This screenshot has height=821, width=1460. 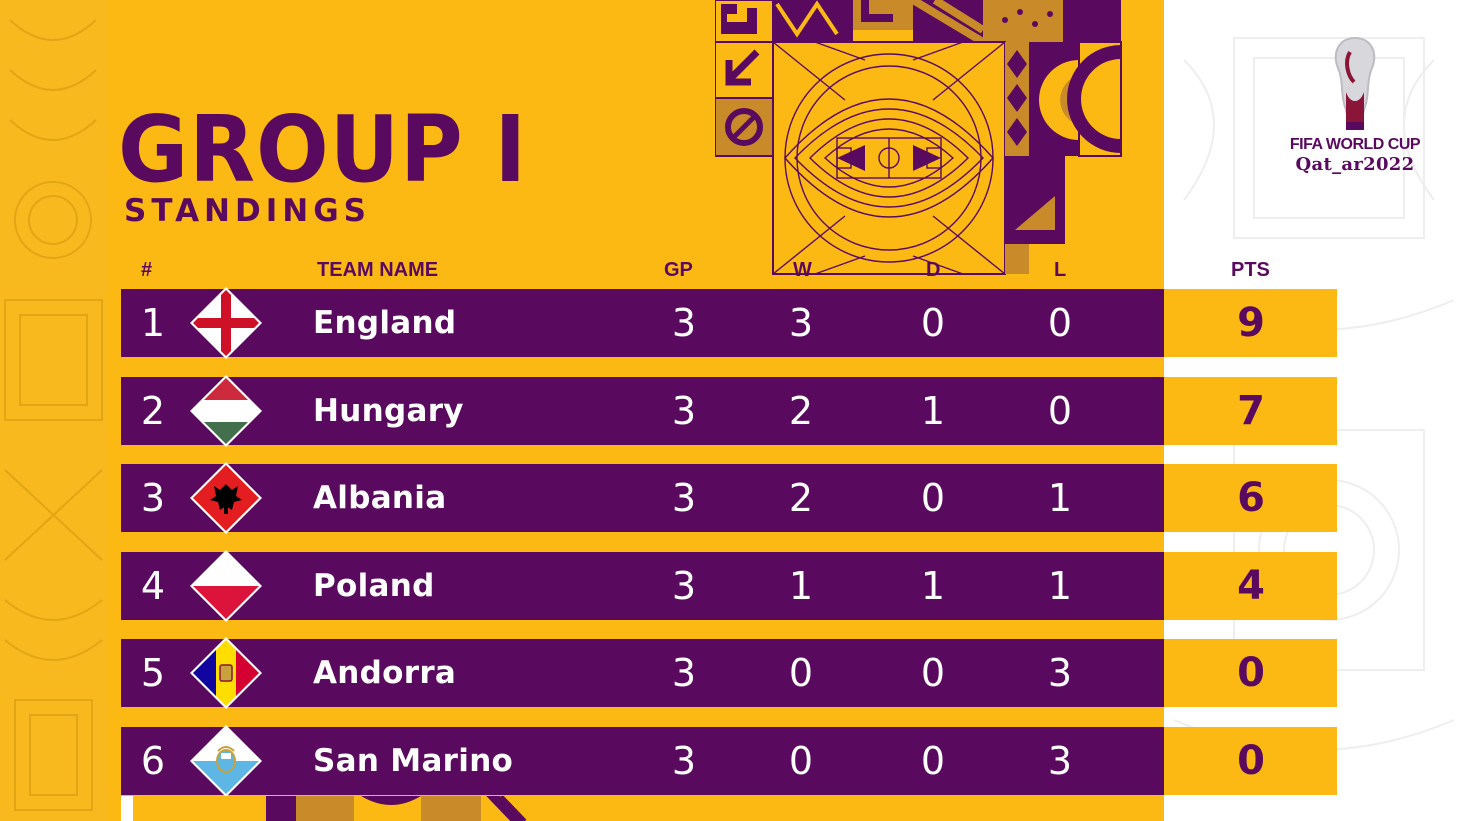 I want to click on standings-row: 3 Albania 3 2 0 1 6, so click(x=729, y=498).